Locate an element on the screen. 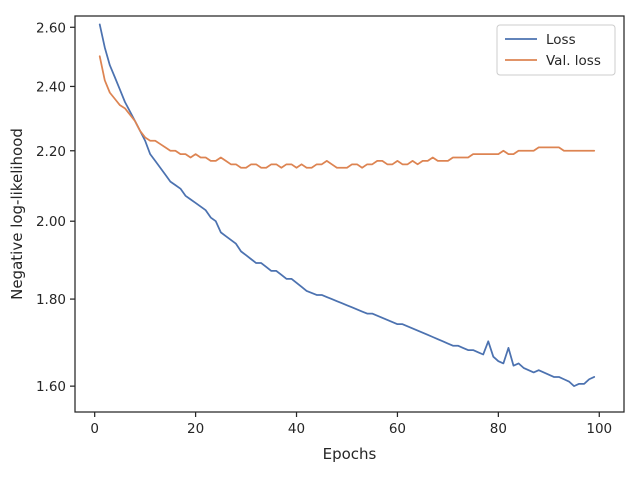 The width and height of the screenshot is (640, 480). y-tick-label: 2.20 is located at coordinates (51, 152).